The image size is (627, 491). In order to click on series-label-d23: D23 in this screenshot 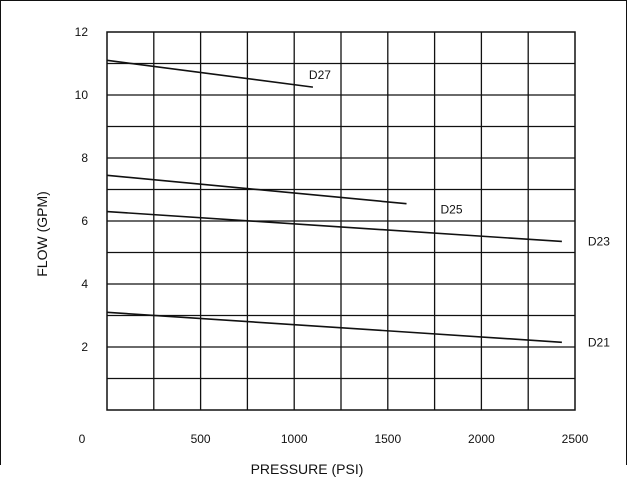, I will do `click(599, 241)`.